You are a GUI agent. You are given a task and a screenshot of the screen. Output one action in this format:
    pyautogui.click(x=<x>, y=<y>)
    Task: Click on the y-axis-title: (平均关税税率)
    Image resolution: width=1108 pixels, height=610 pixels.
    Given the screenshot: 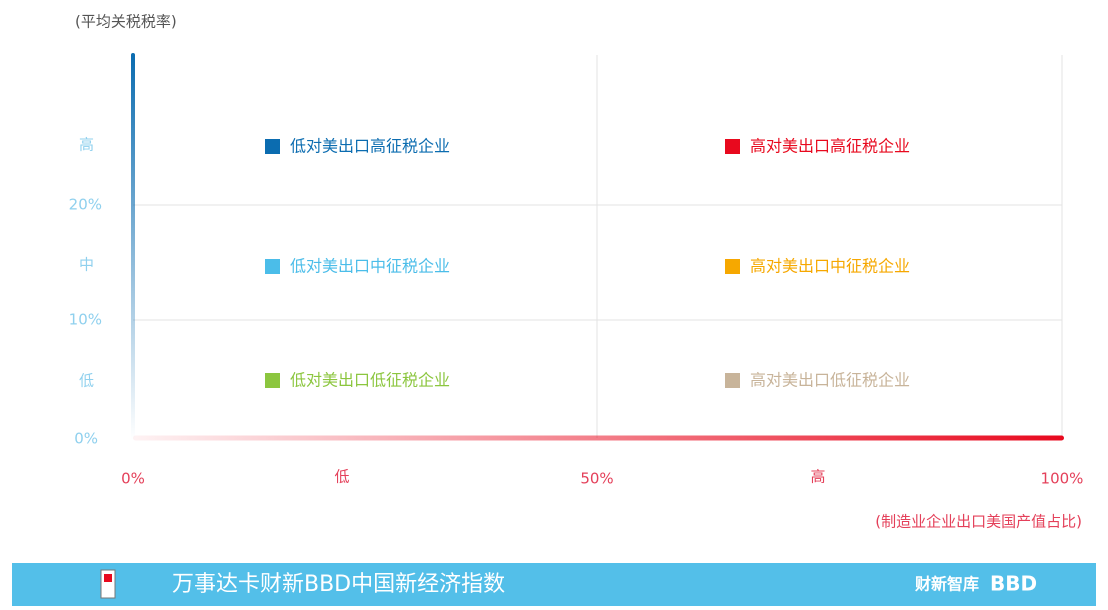 What is the action you would take?
    pyautogui.click(x=126, y=22)
    